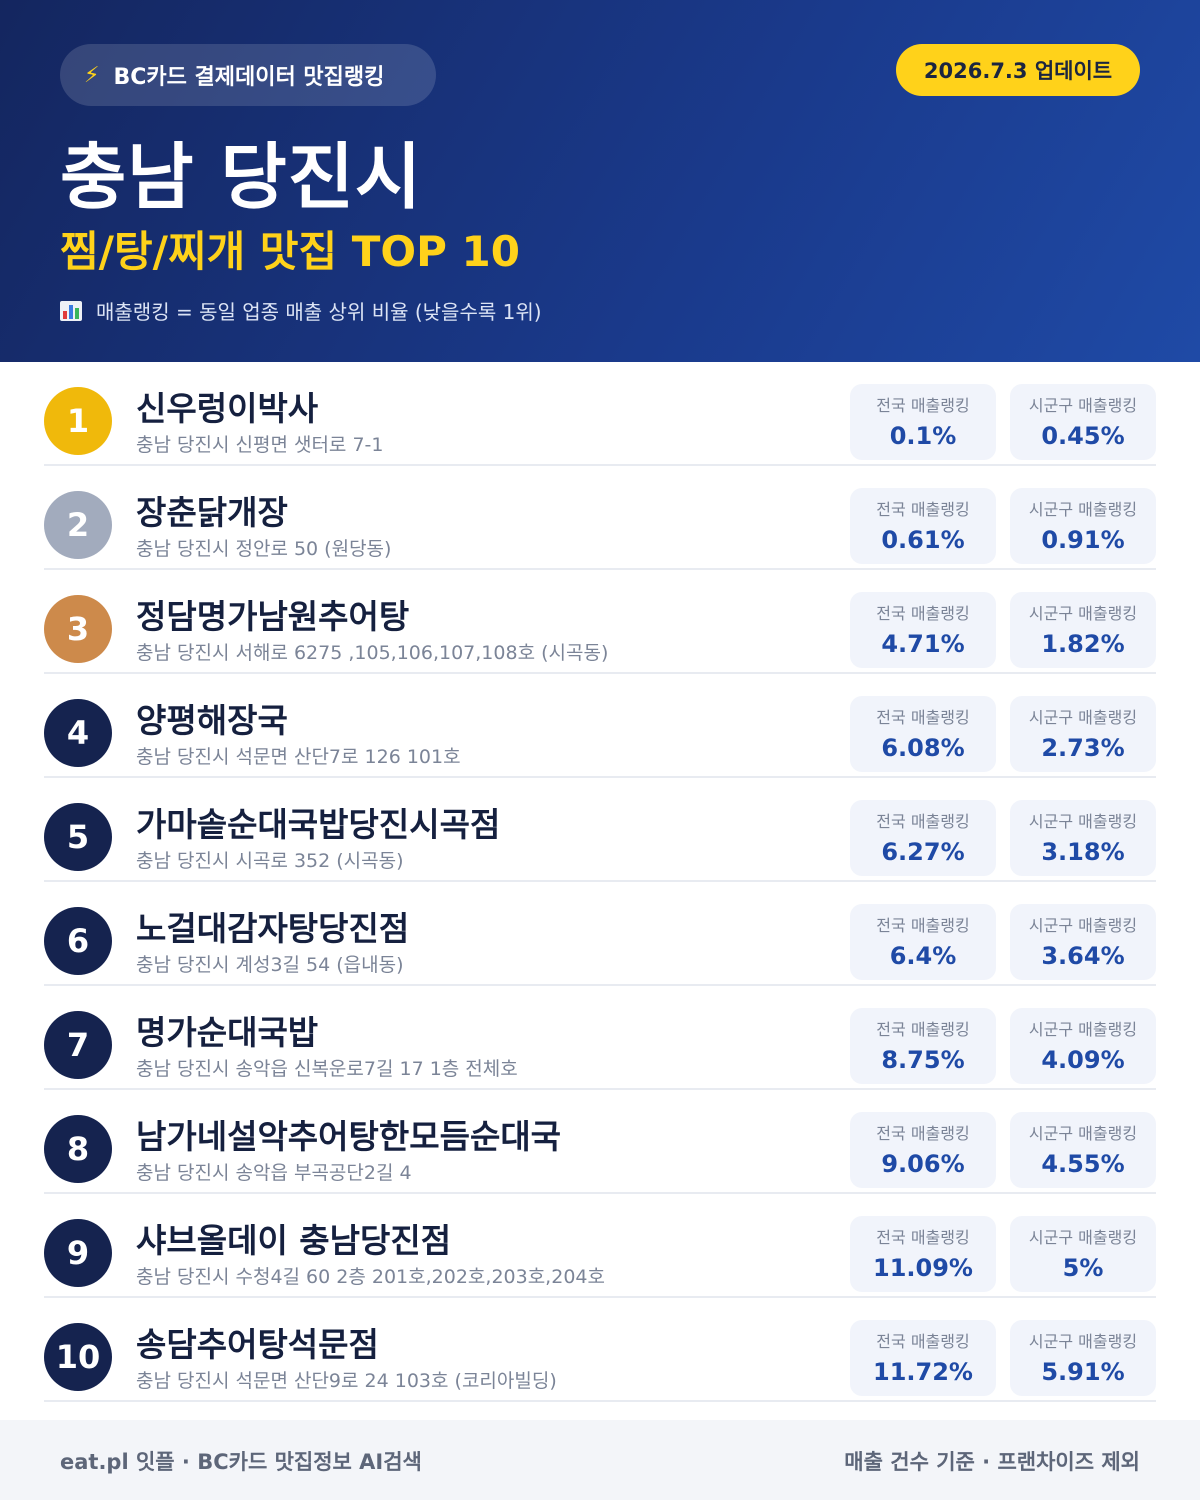 The image size is (1200, 1500). Describe the element at coordinates (1083, 1164) in the screenshot. I see `local-ranking-value: 4.55%` at that location.